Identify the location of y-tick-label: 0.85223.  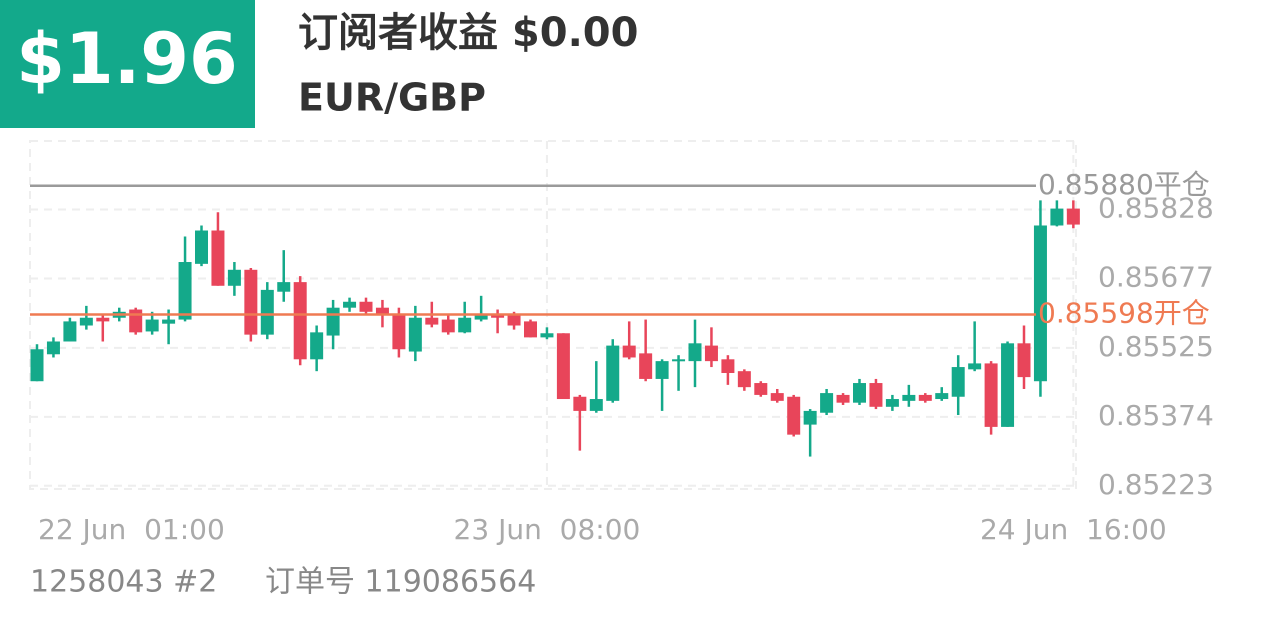
(1156, 484).